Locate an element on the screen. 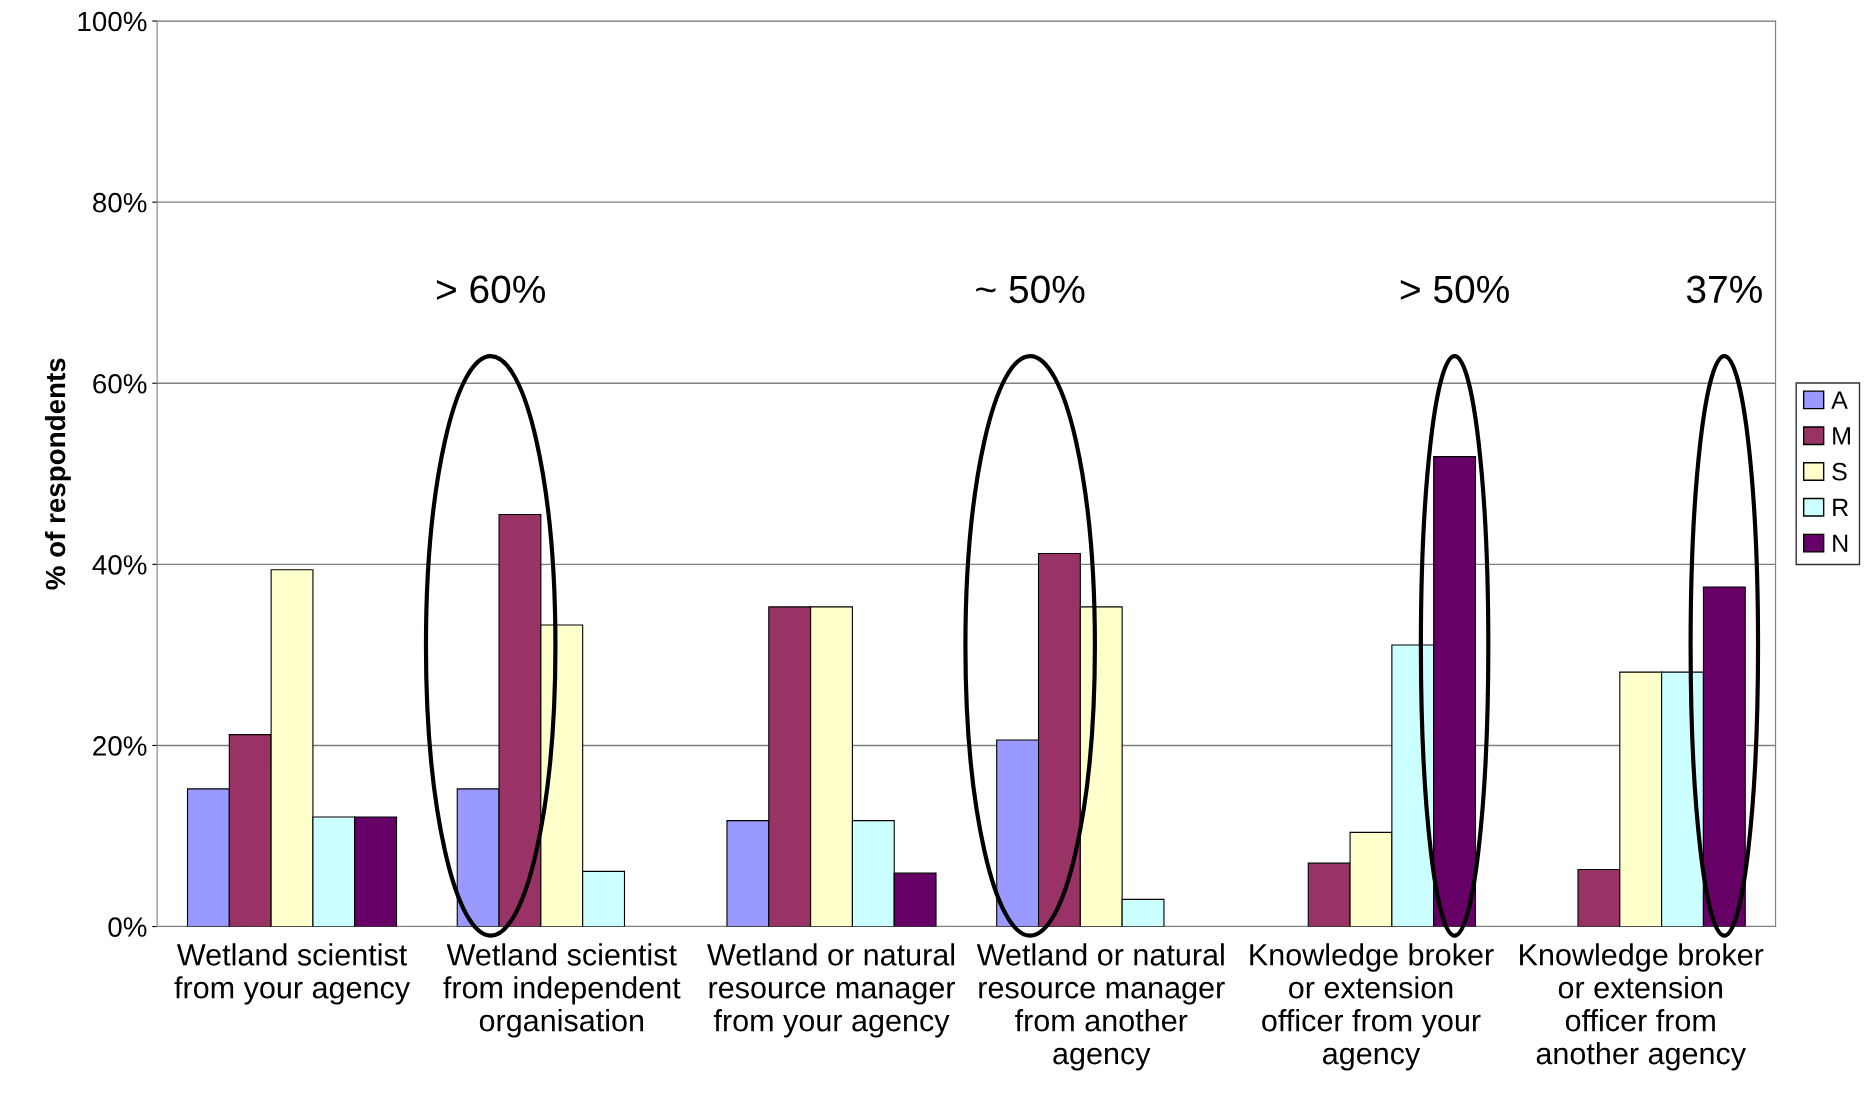  y-tick-label: 80% is located at coordinates (120, 202).